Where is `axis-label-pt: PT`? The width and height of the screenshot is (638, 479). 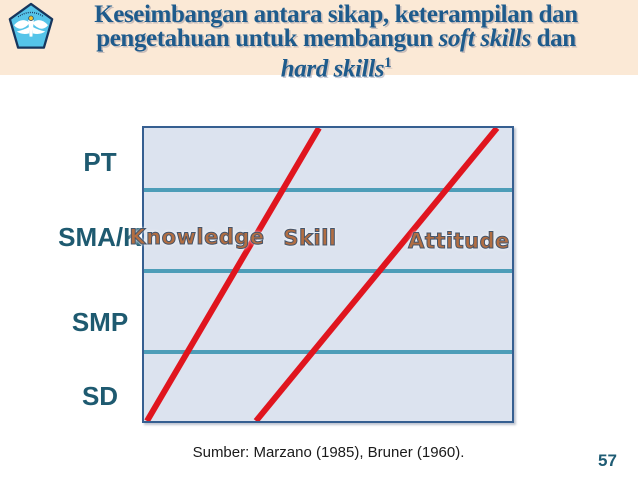 axis-label-pt: PT is located at coordinates (100, 162).